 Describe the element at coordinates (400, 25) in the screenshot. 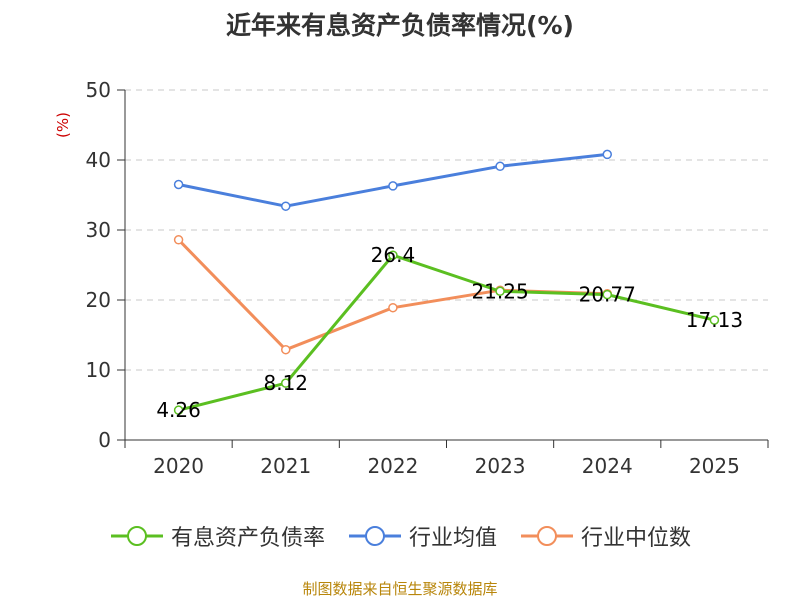

I see `chart-title: 近年来有息资产负债率情况(%)` at that location.